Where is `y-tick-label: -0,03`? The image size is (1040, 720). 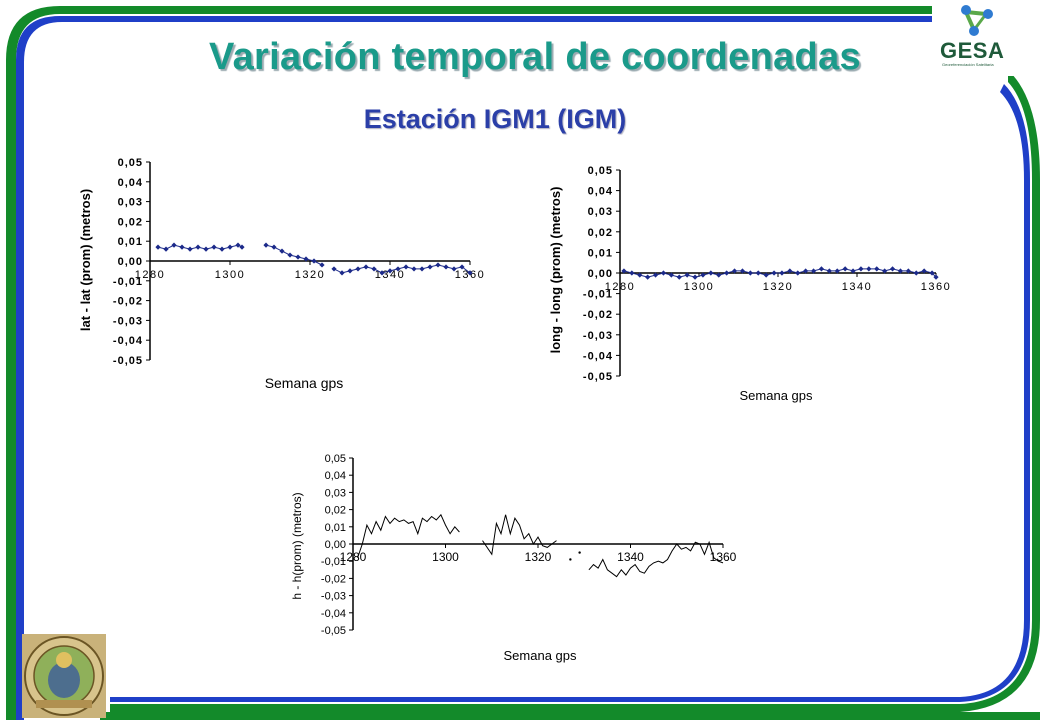 y-tick-label: -0,03 is located at coordinates (598, 336).